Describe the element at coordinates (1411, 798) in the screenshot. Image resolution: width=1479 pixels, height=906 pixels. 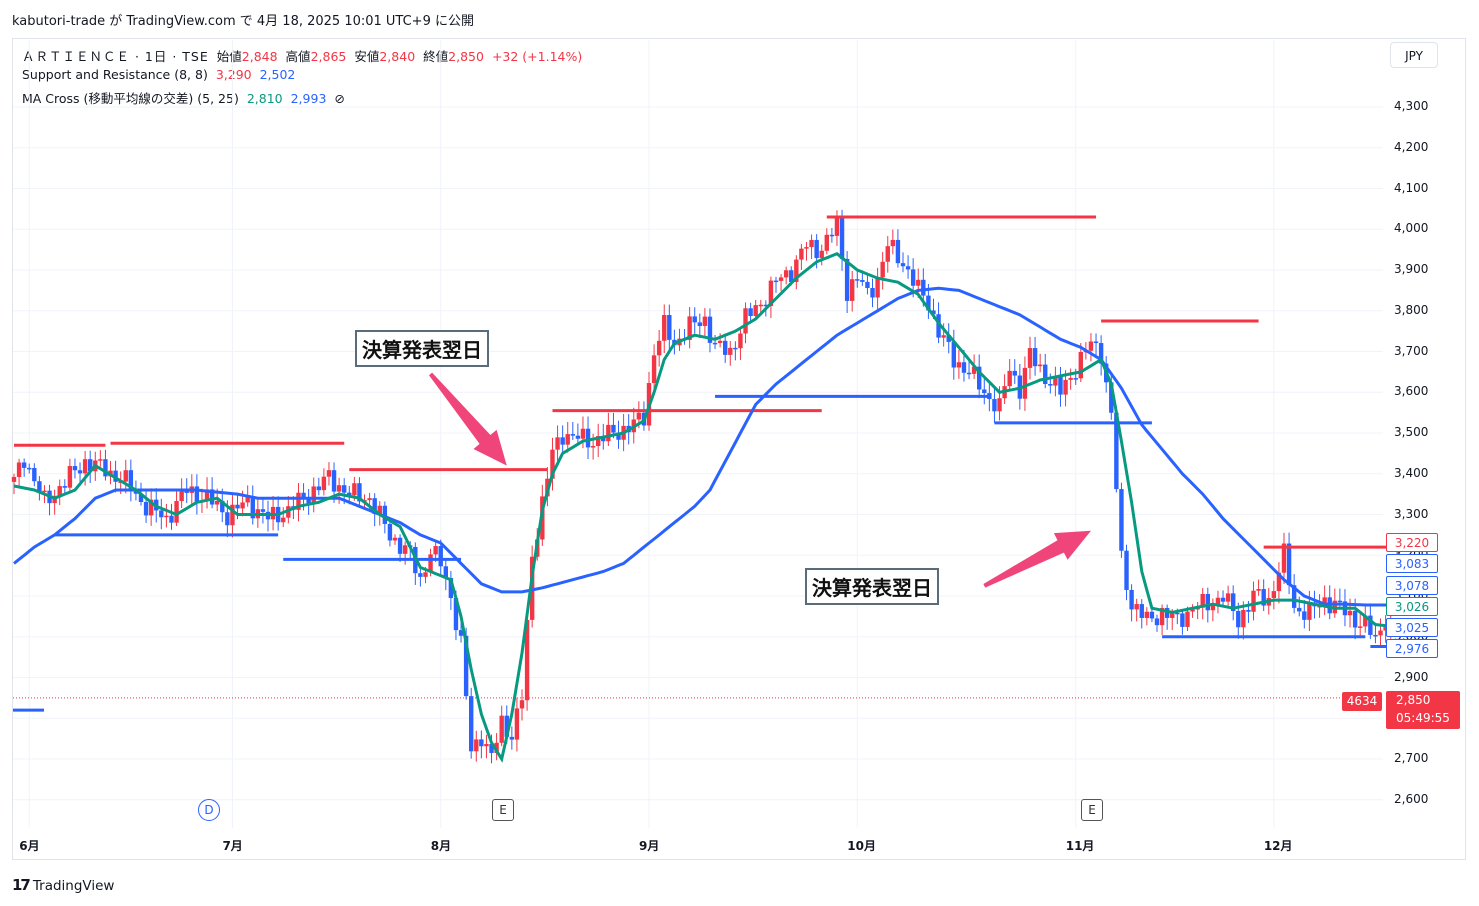
I see `price-tick-label: 2,600` at that location.